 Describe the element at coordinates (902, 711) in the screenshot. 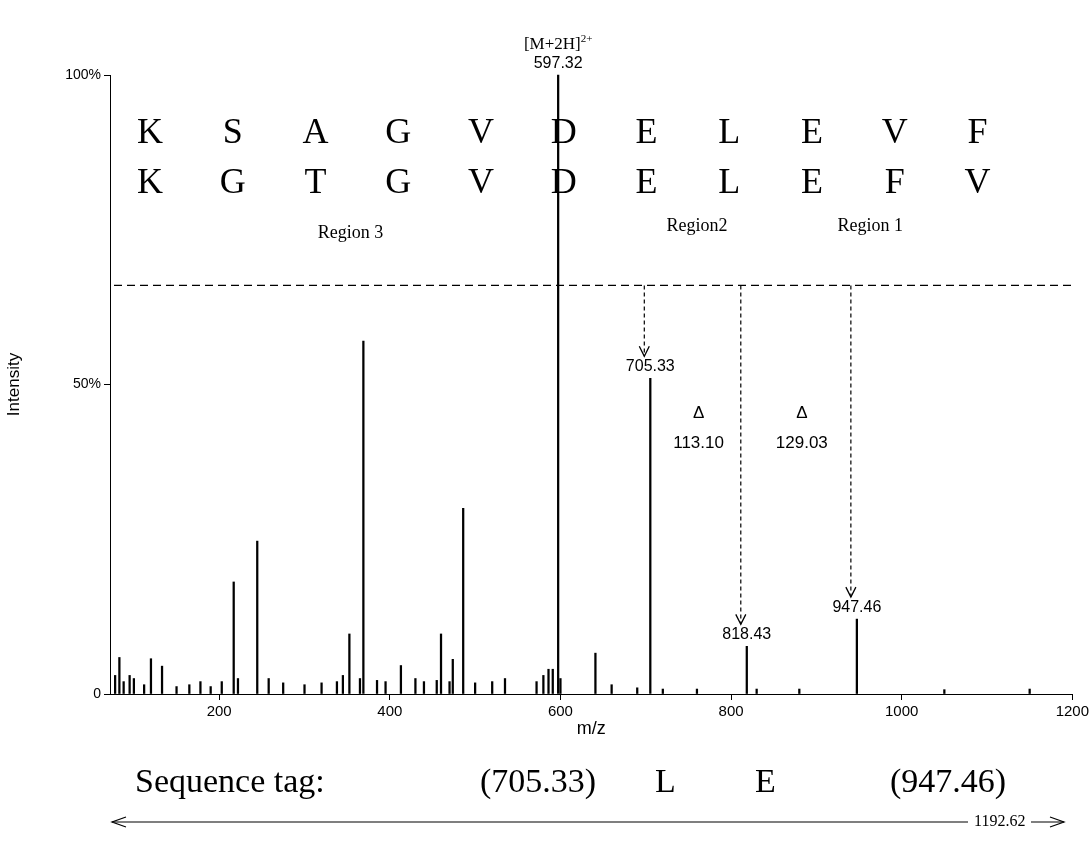

I see `x-tick-label: 1000` at that location.